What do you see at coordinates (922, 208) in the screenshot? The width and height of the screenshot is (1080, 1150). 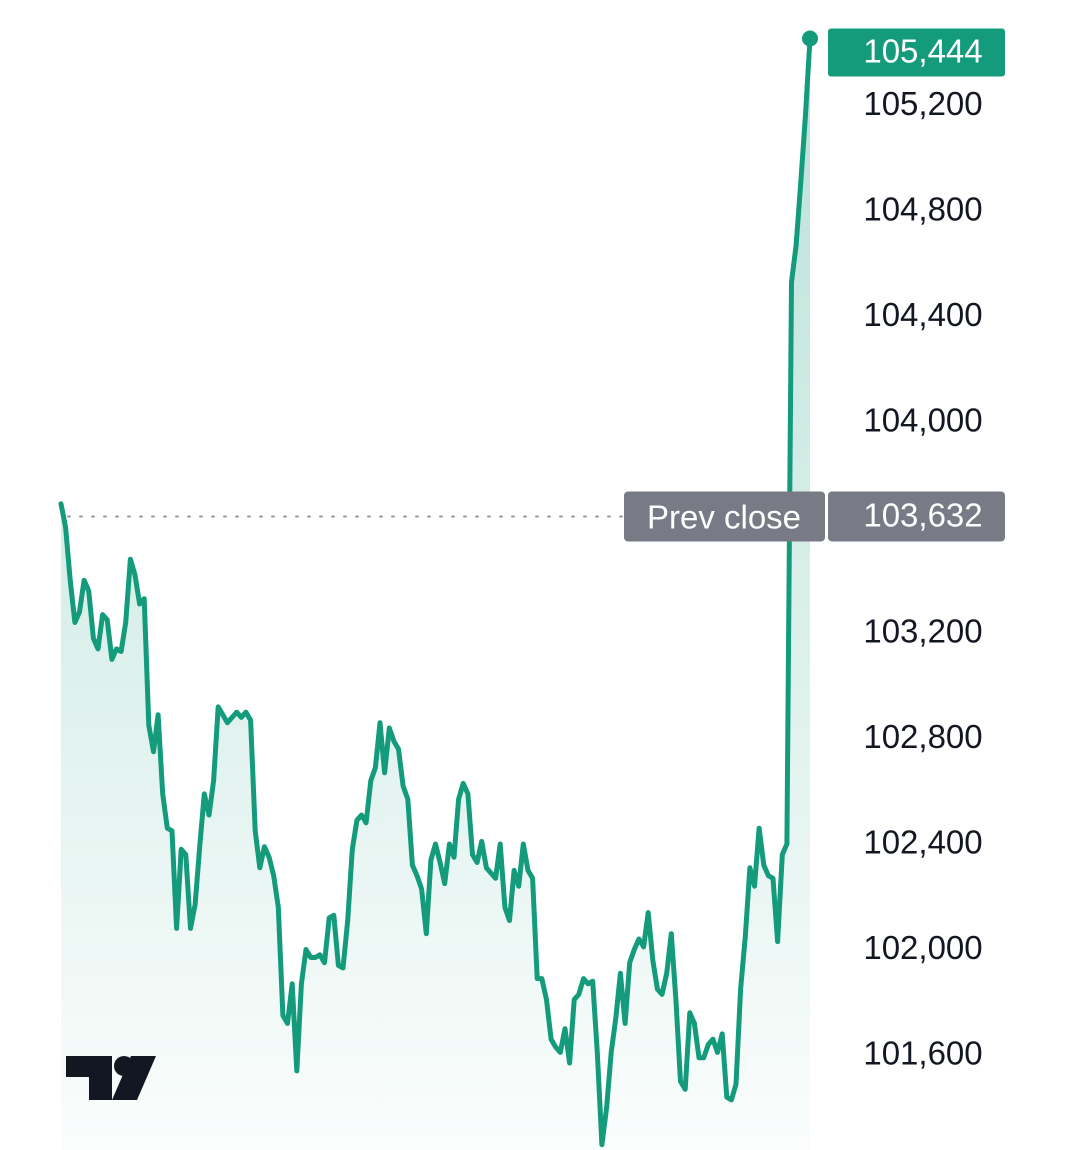 I see `y-tick-label: 104,800` at bounding box center [922, 208].